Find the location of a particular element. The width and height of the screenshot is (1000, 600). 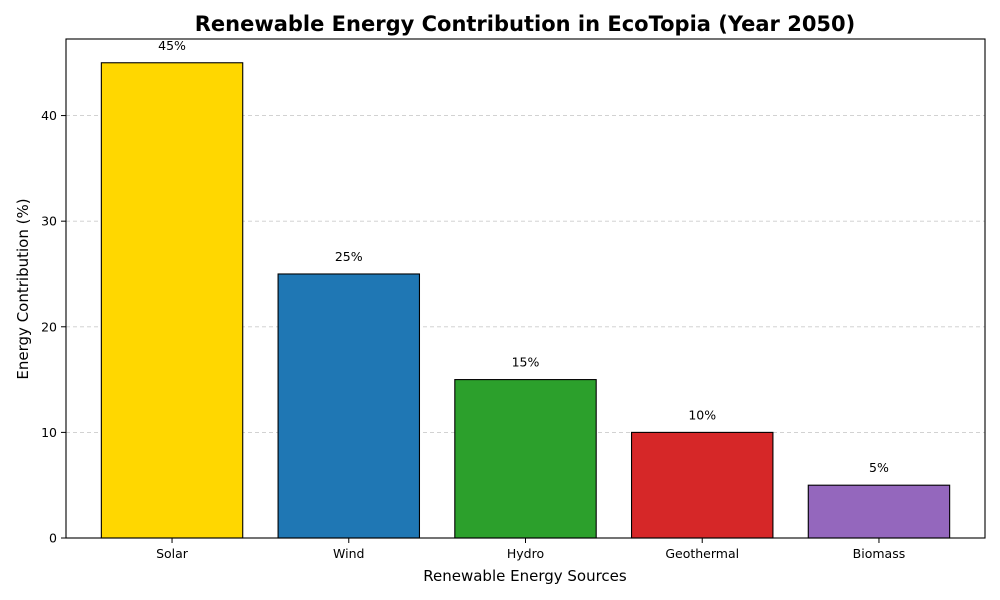

bar-hydro is located at coordinates (525, 459).